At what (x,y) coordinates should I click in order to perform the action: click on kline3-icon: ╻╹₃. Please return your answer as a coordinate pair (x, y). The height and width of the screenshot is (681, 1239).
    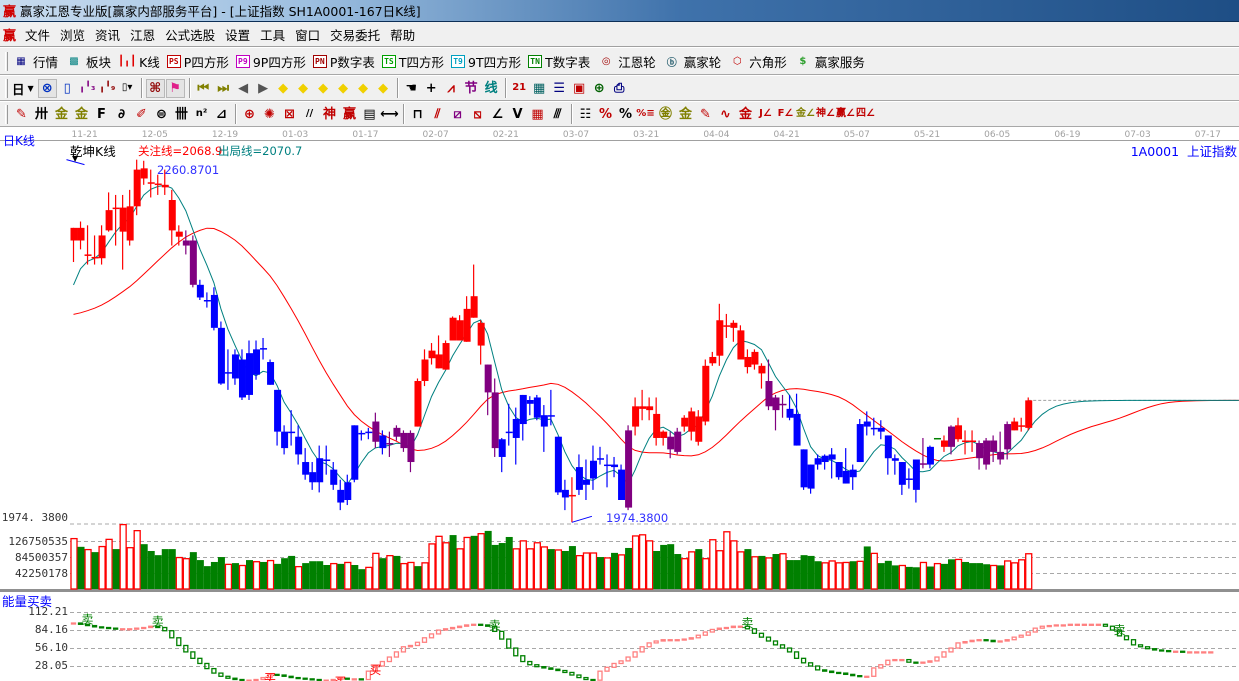
    Looking at the image, I should click on (87, 87).